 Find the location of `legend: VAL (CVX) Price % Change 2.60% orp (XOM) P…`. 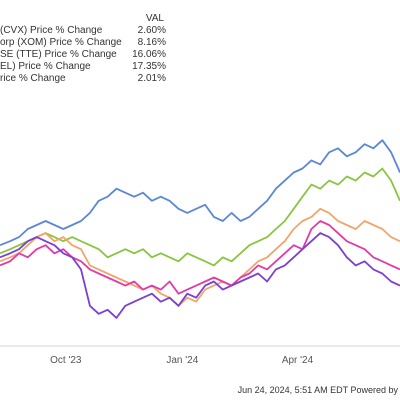

legend: VAL (CVX) Price % Change 2.60% orp (XOM) P… is located at coordinates (83, 48).